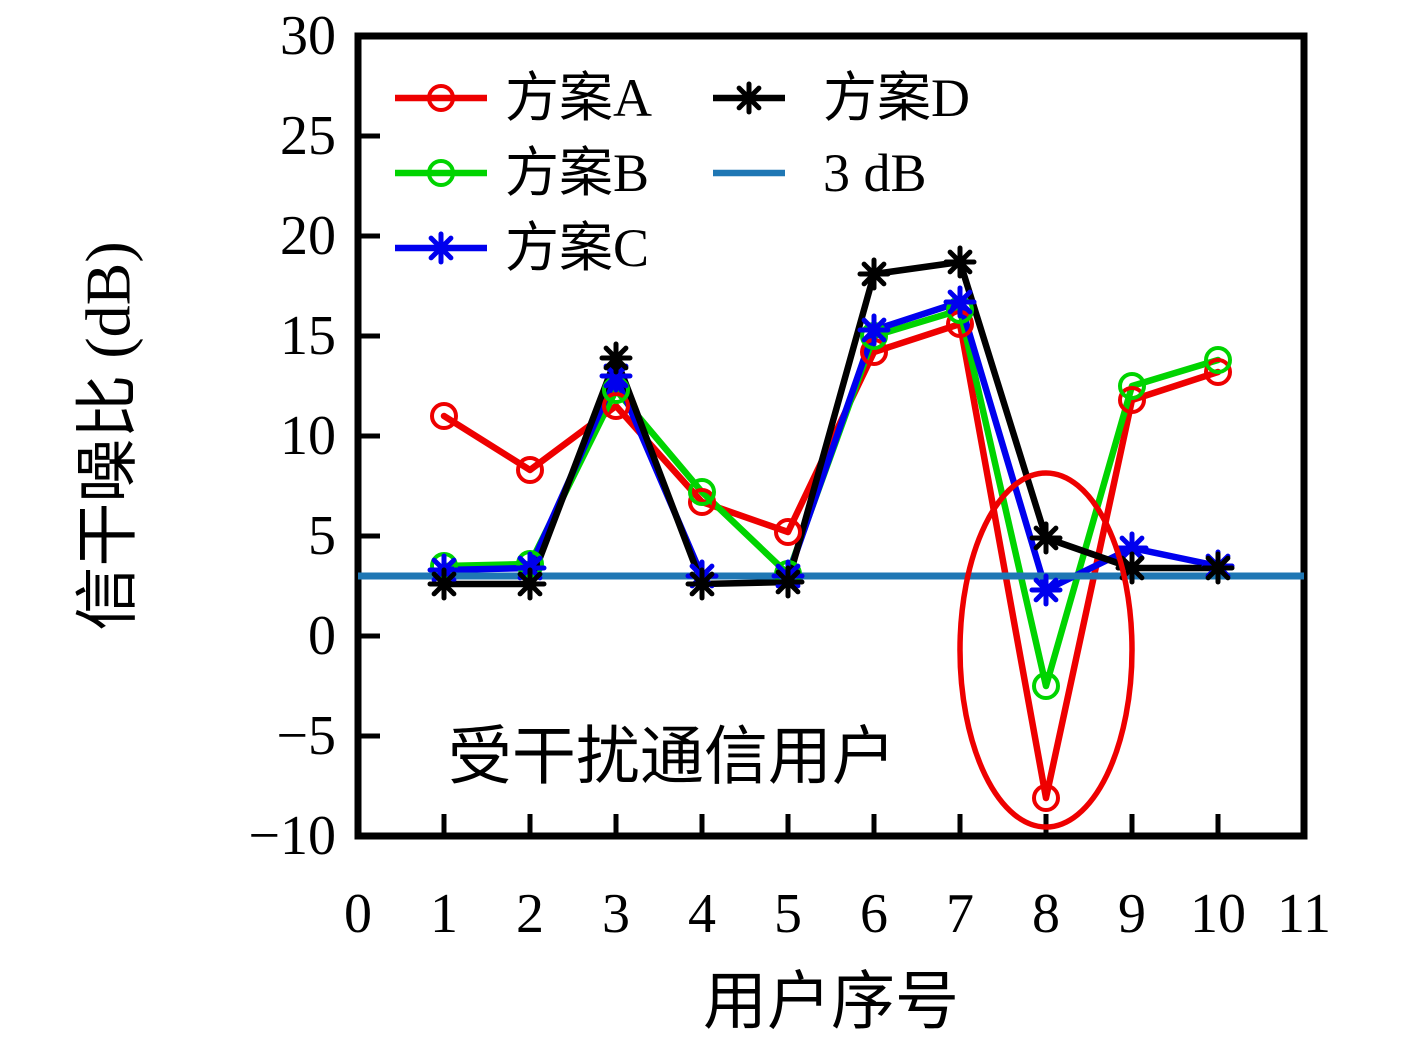 This screenshot has height=1050, width=1417. I want to click on y-tick-label: 10, so click(308, 436).